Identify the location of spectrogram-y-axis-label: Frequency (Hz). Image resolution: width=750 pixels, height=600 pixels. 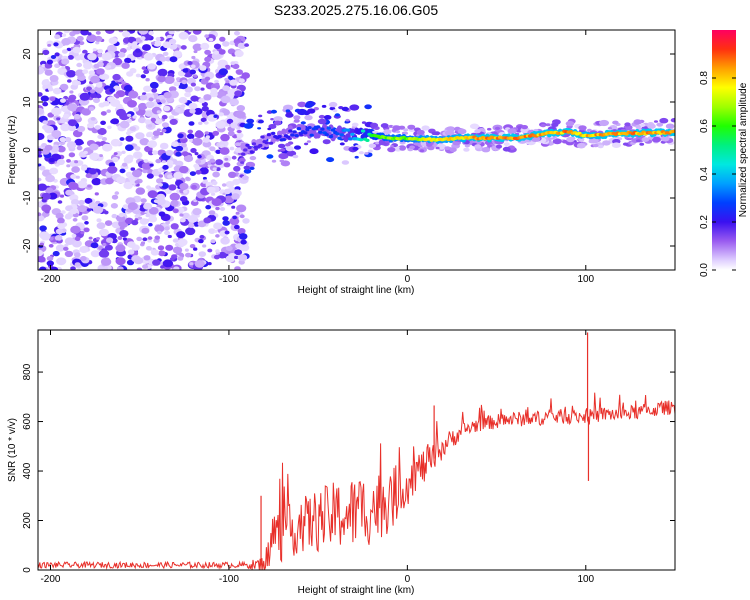
(12, 150).